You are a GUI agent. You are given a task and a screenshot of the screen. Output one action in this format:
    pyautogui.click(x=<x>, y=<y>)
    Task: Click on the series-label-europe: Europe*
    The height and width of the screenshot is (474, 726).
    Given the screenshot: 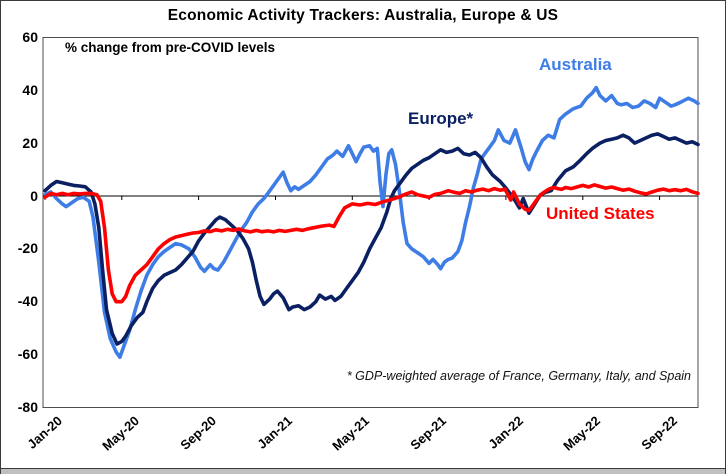 What is the action you would take?
    pyautogui.click(x=441, y=118)
    